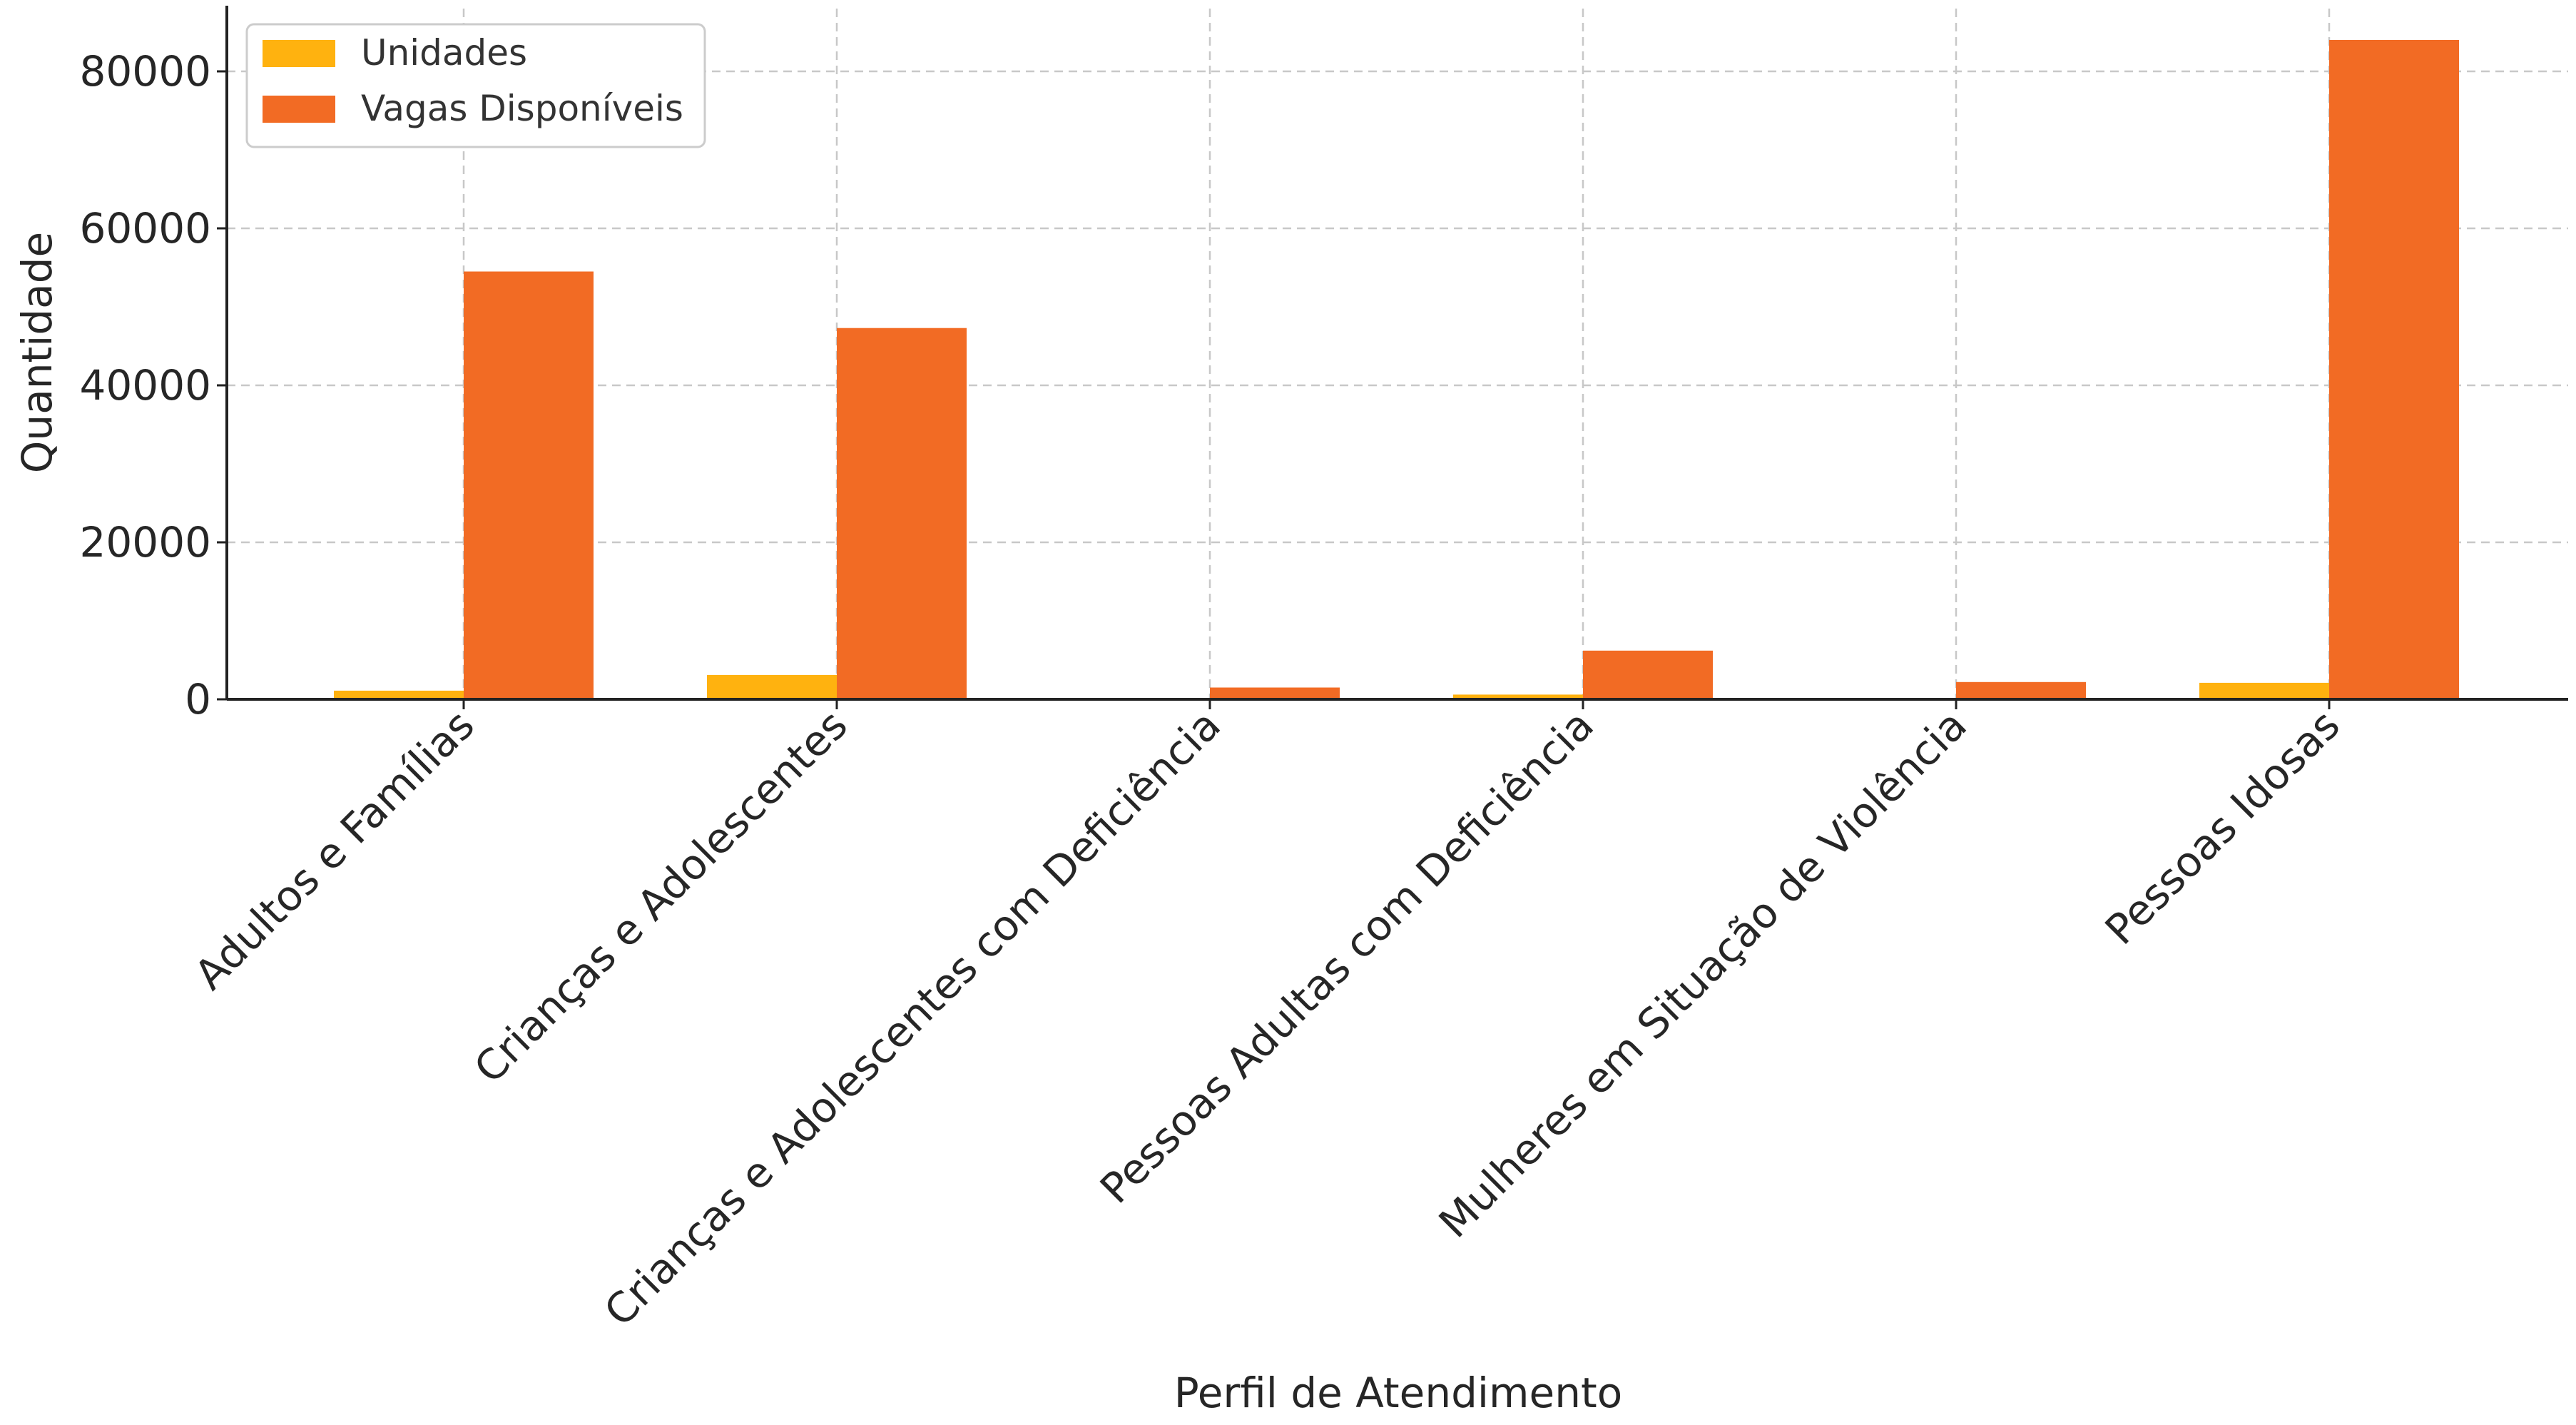  I want to click on x-tick-label: Adultos e Famílias, so click(334, 850).